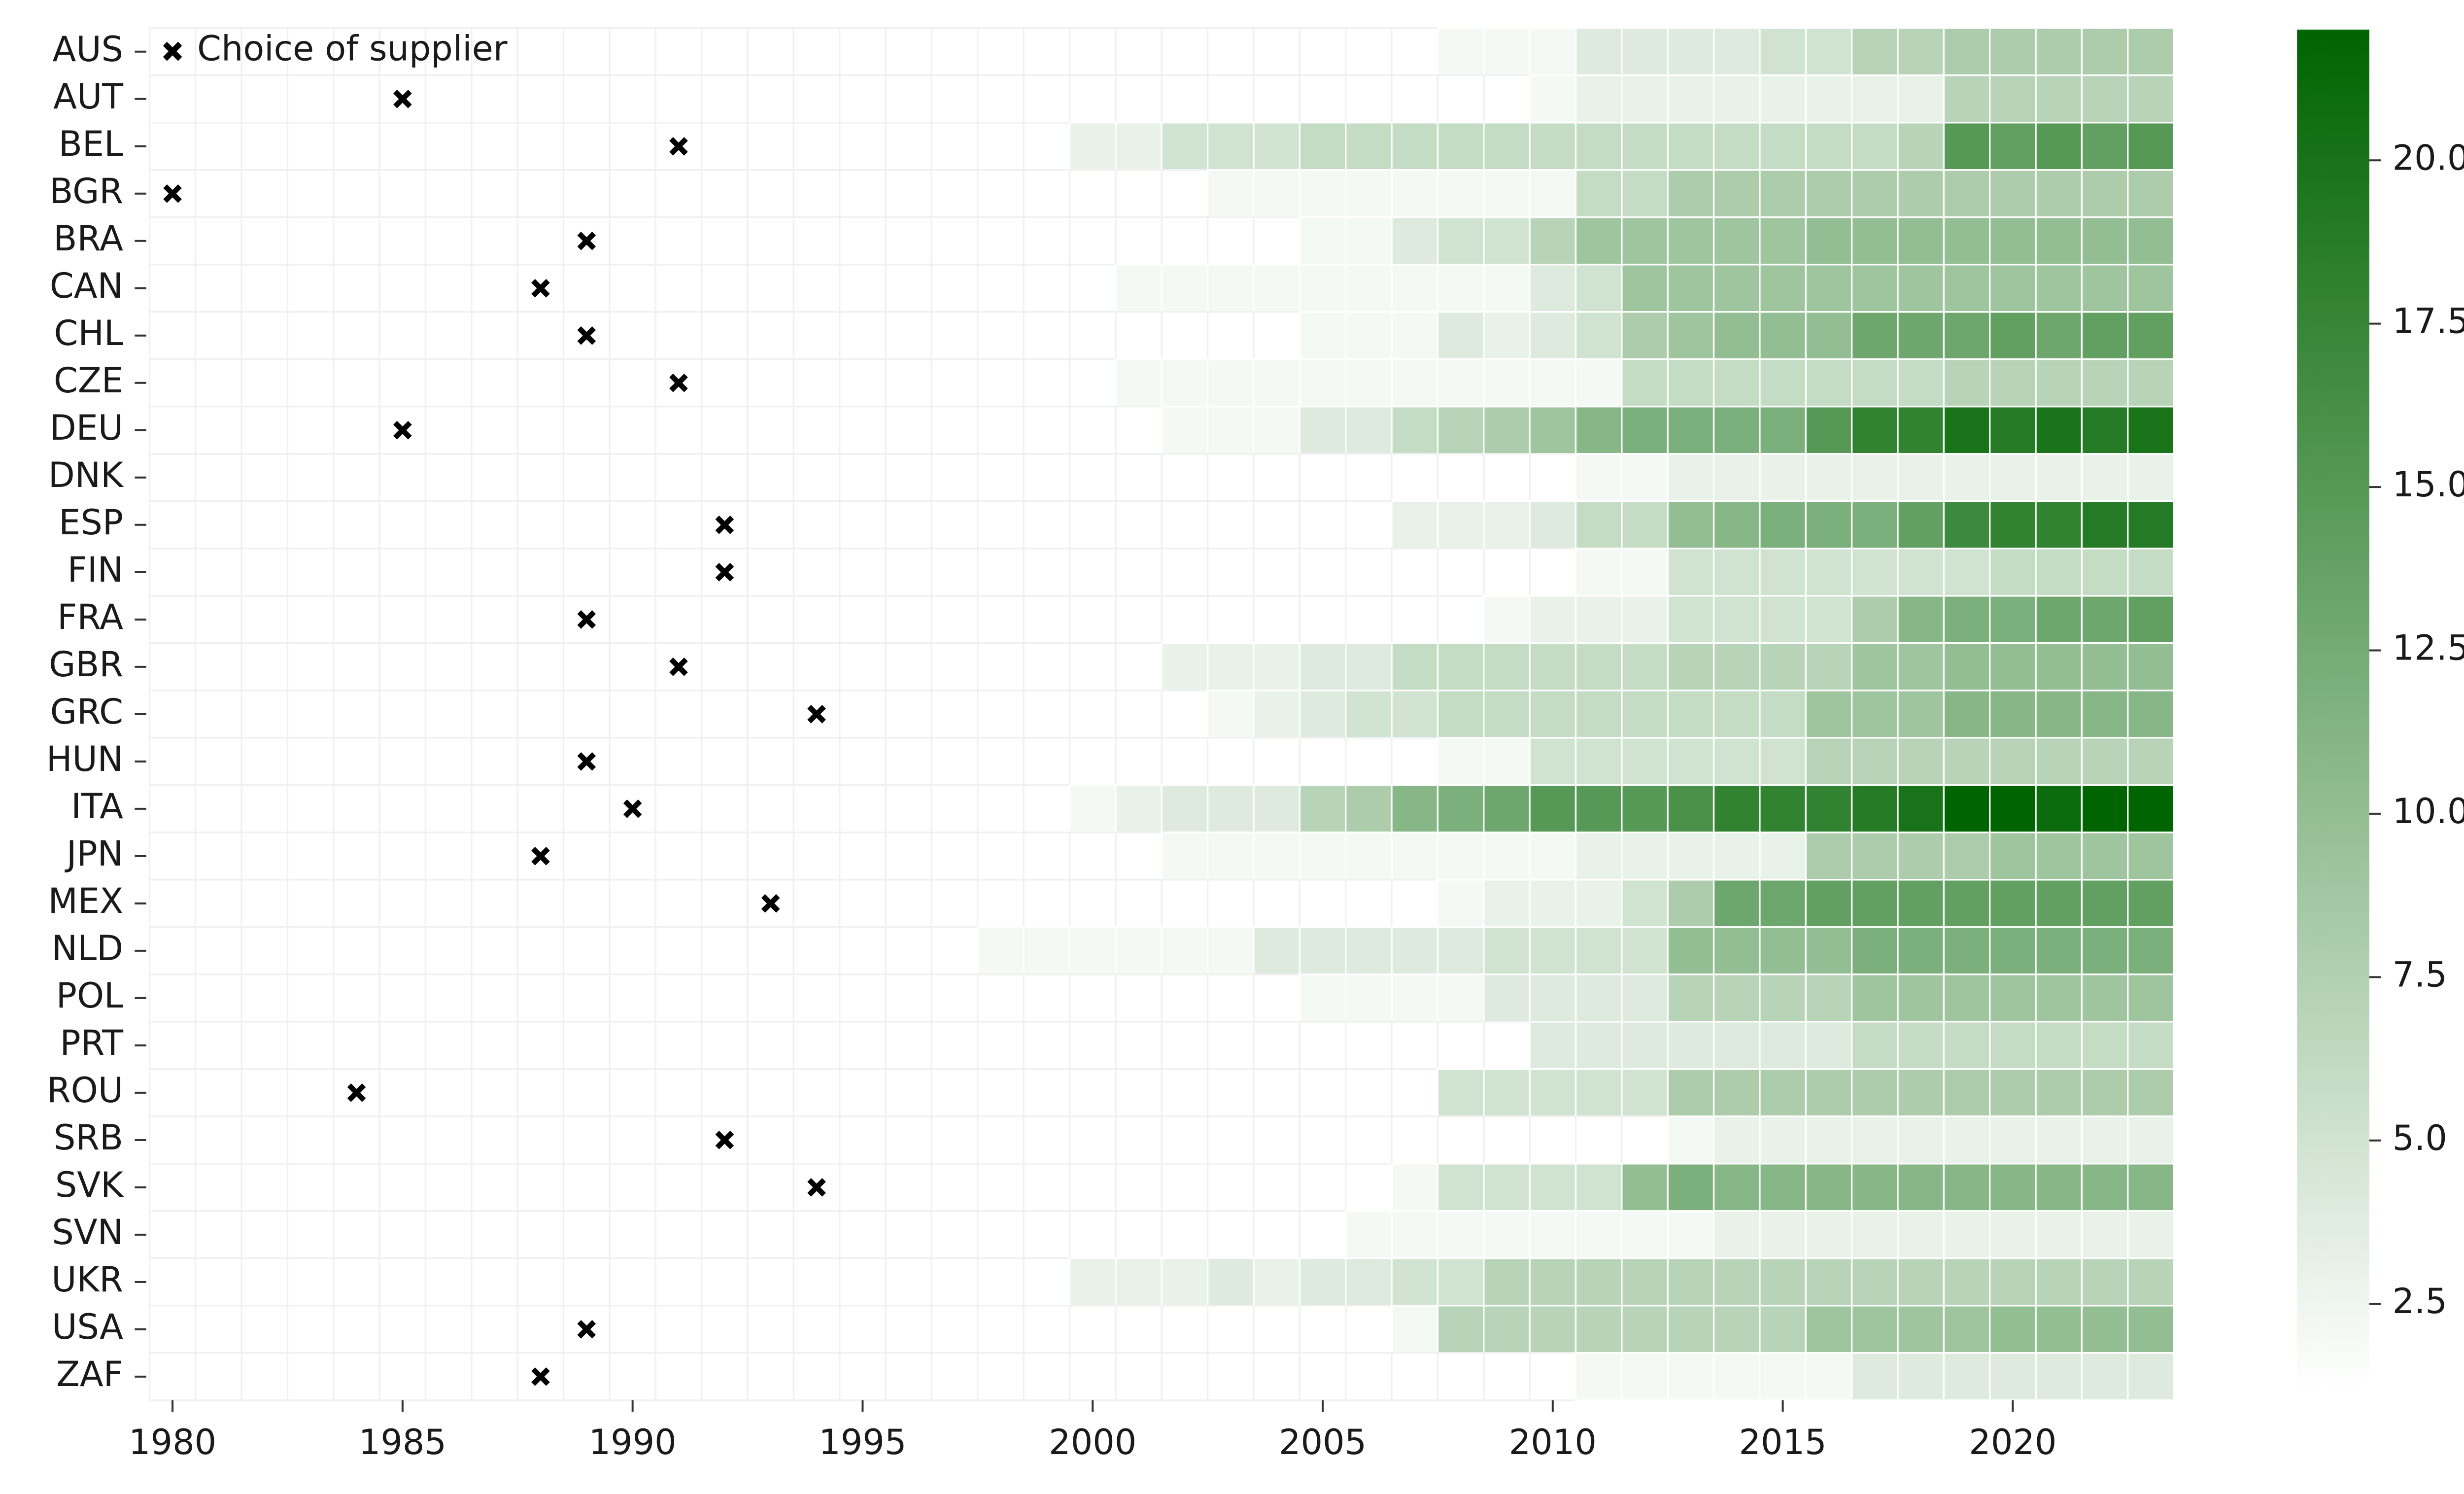  I want to click on colorbar-tick-label: 7.5, so click(2420, 974).